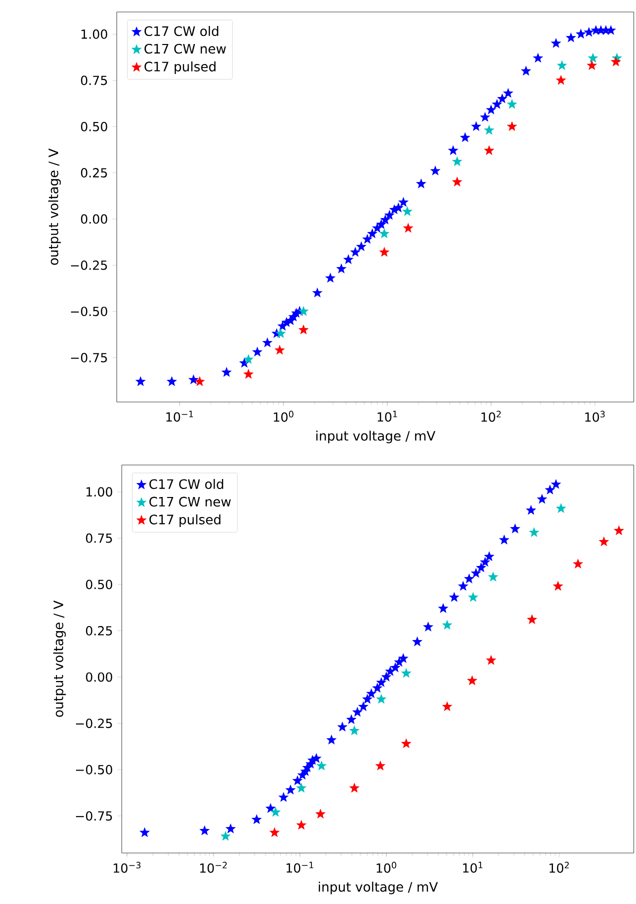 The width and height of the screenshot is (636, 904). Describe the element at coordinates (213, 867) in the screenshot. I see `x-tick-label: 10$^{−2}$` at that location.